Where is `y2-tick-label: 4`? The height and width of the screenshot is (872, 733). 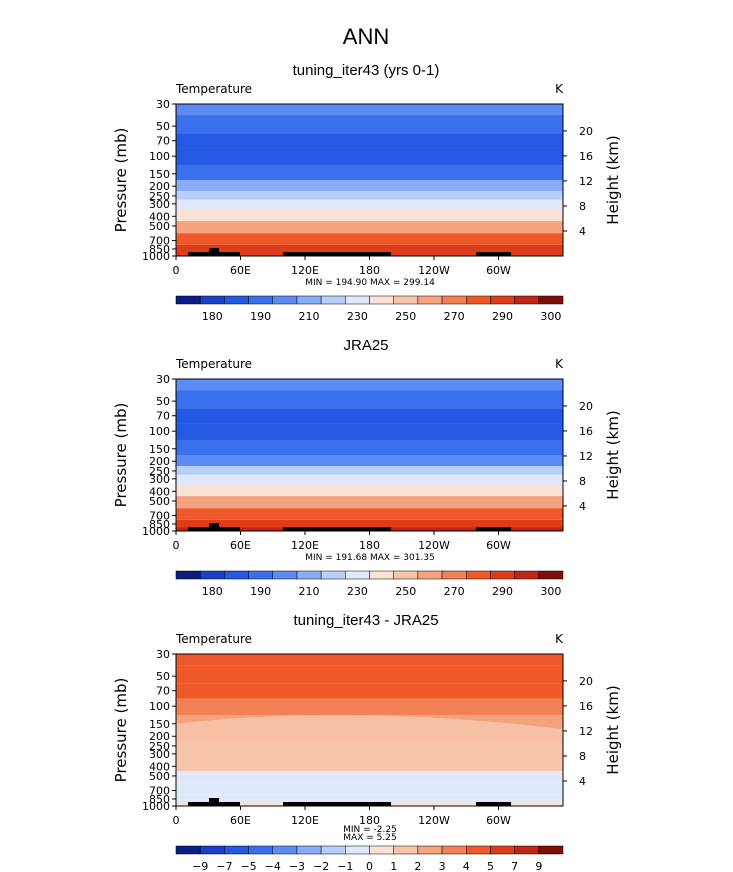
y2-tick-label: 4 is located at coordinates (582, 506).